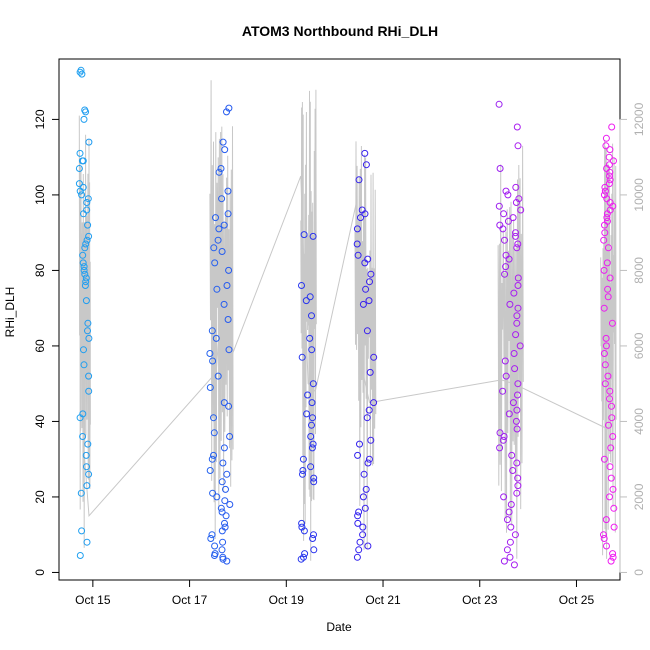  What do you see at coordinates (190, 600) in the screenshot?
I see `x-tick-label: Oct 17` at bounding box center [190, 600].